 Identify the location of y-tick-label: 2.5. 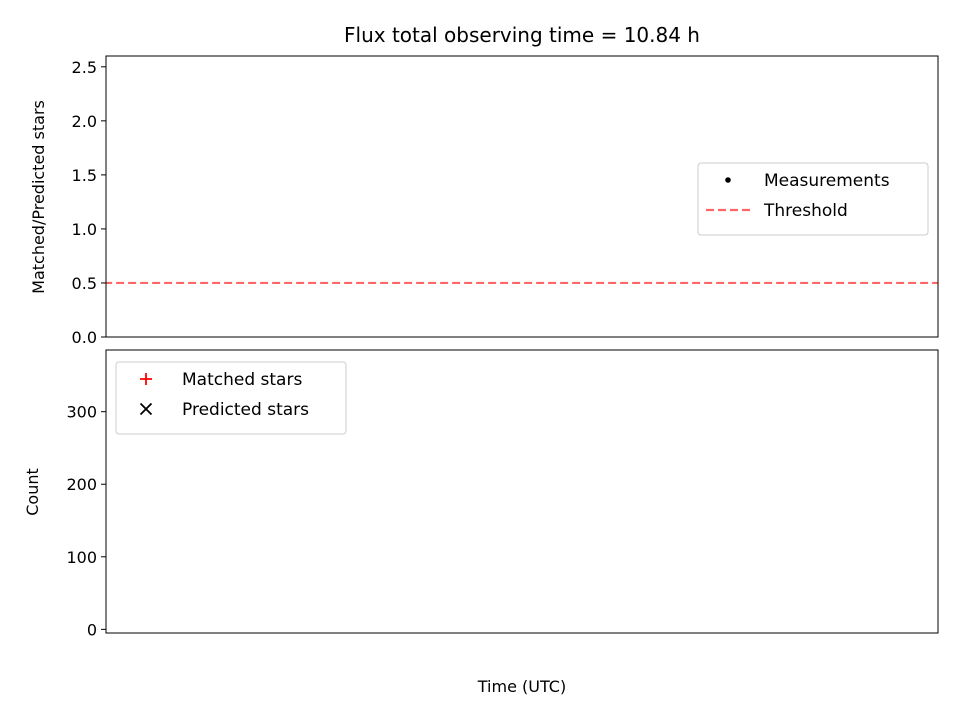
(84, 67).